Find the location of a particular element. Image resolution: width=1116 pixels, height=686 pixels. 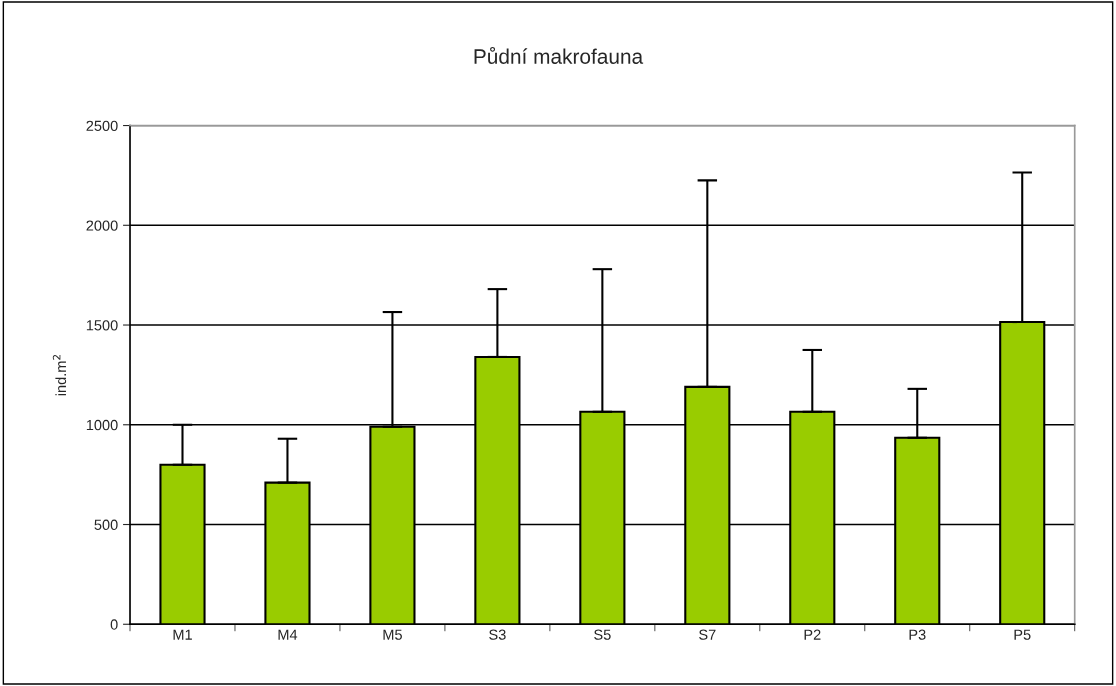

y-tick-label: 2500 is located at coordinates (102, 125).